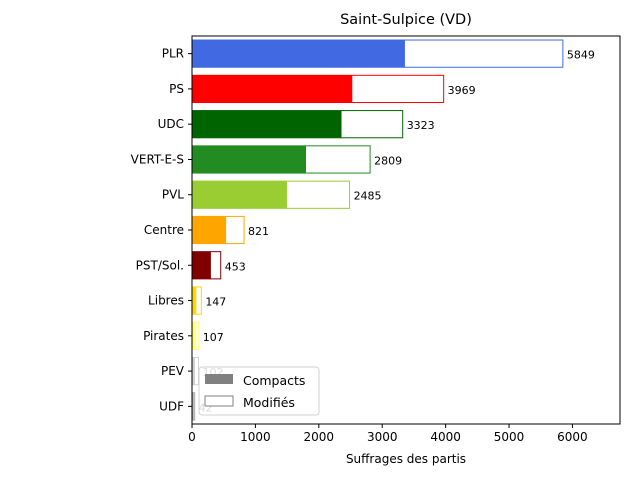 The width and height of the screenshot is (640, 480). What do you see at coordinates (258, 231) in the screenshot?
I see `value-label-centre: 821` at bounding box center [258, 231].